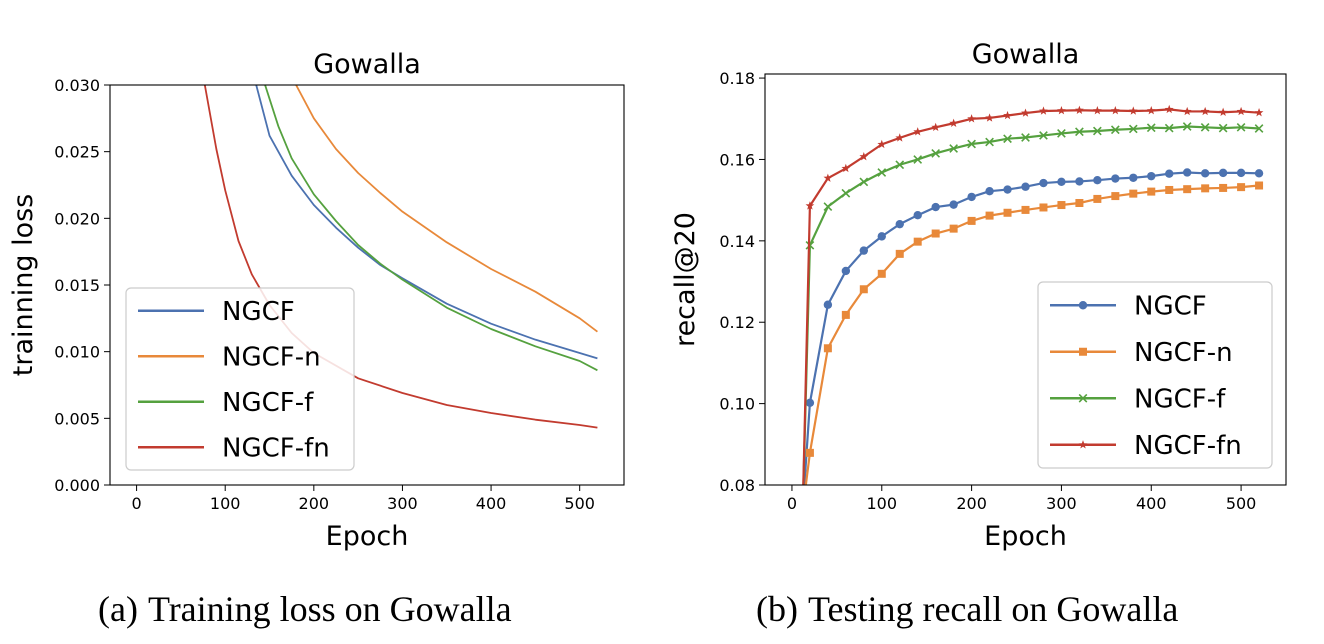  Describe the element at coordinates (1188, 446) in the screenshot. I see `legend-label-ngcf-fn: NGCF-fn` at that location.